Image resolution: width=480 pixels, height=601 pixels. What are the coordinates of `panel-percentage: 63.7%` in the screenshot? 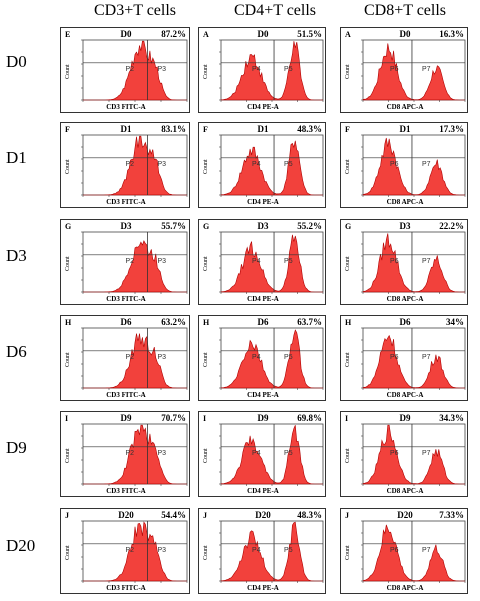 It's located at (309, 322).